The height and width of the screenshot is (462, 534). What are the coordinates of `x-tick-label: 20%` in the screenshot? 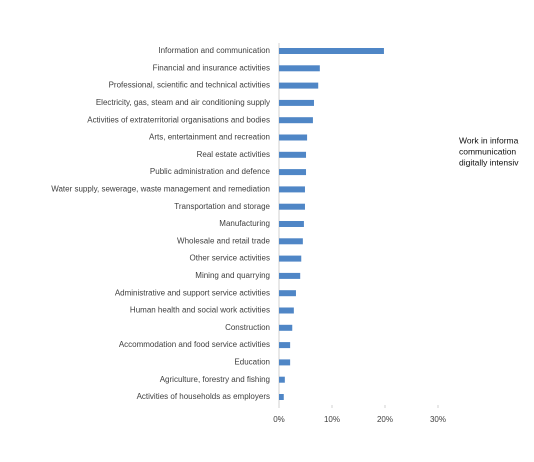 It's located at (385, 419).